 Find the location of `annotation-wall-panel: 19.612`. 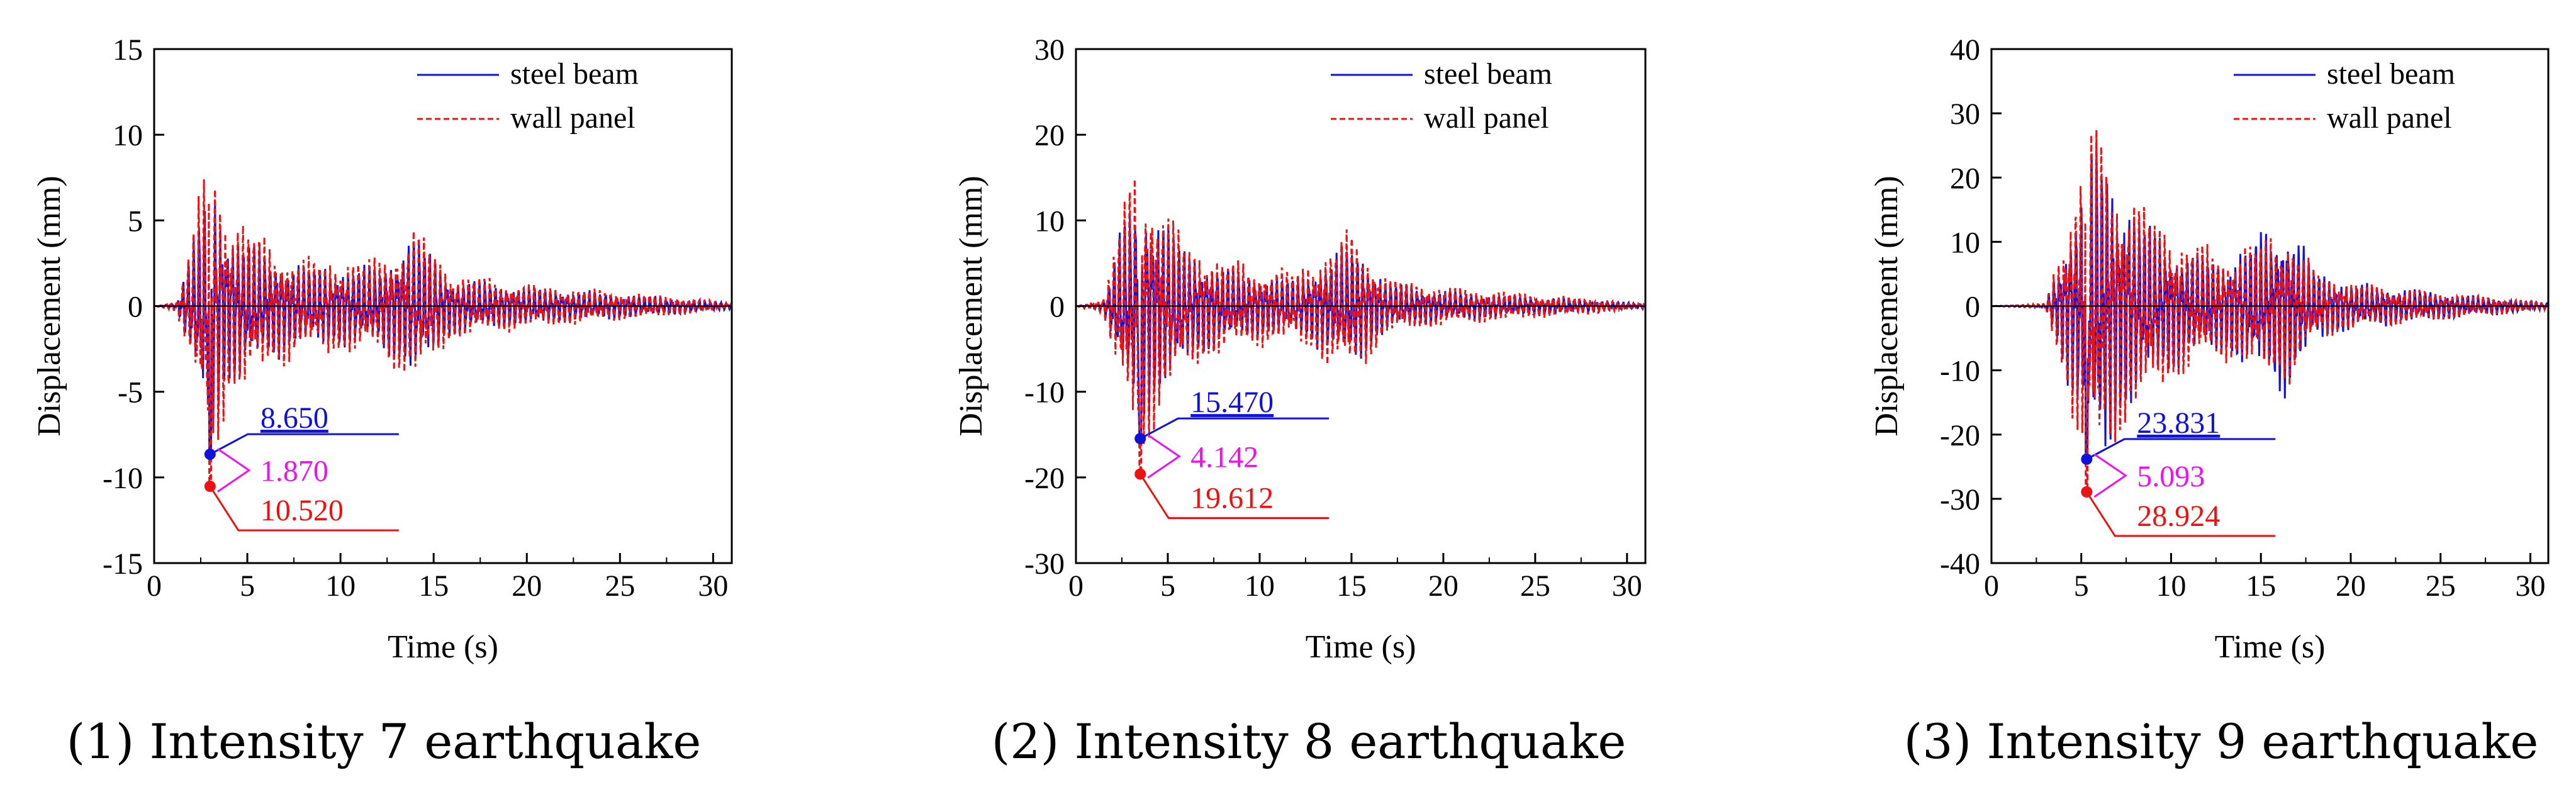

annotation-wall-panel: 19.612 is located at coordinates (1232, 498).